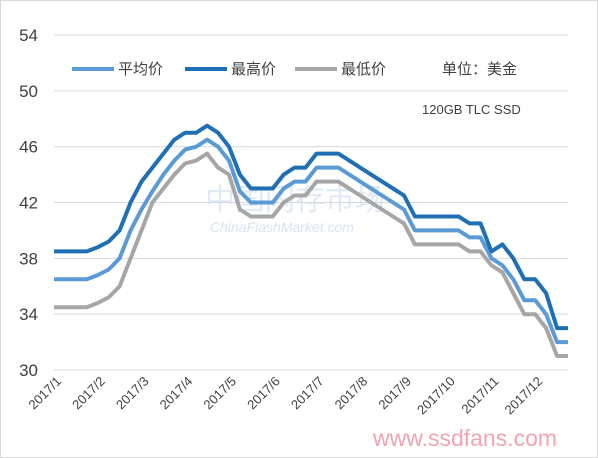 The width and height of the screenshot is (598, 458). I want to click on x-tick-group: 2017/10, so click(436, 396).